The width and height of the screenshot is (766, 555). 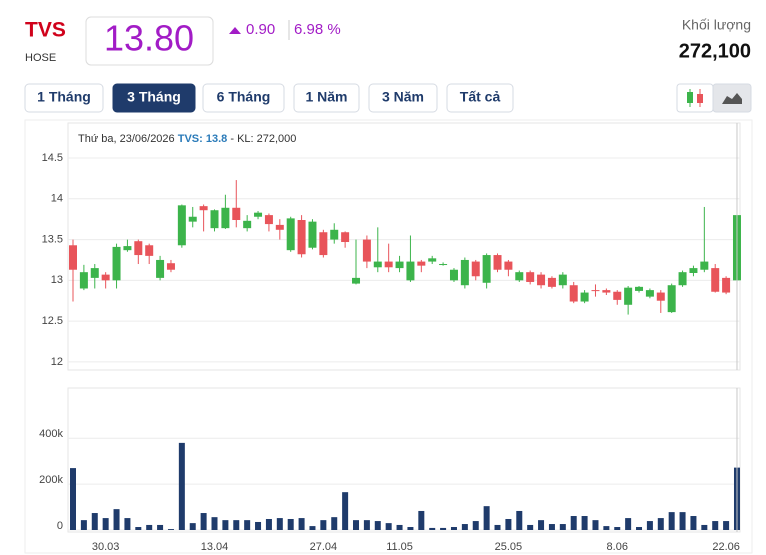 What do you see at coordinates (57, 280) in the screenshot?
I see `y-tick-label: 13` at bounding box center [57, 280].